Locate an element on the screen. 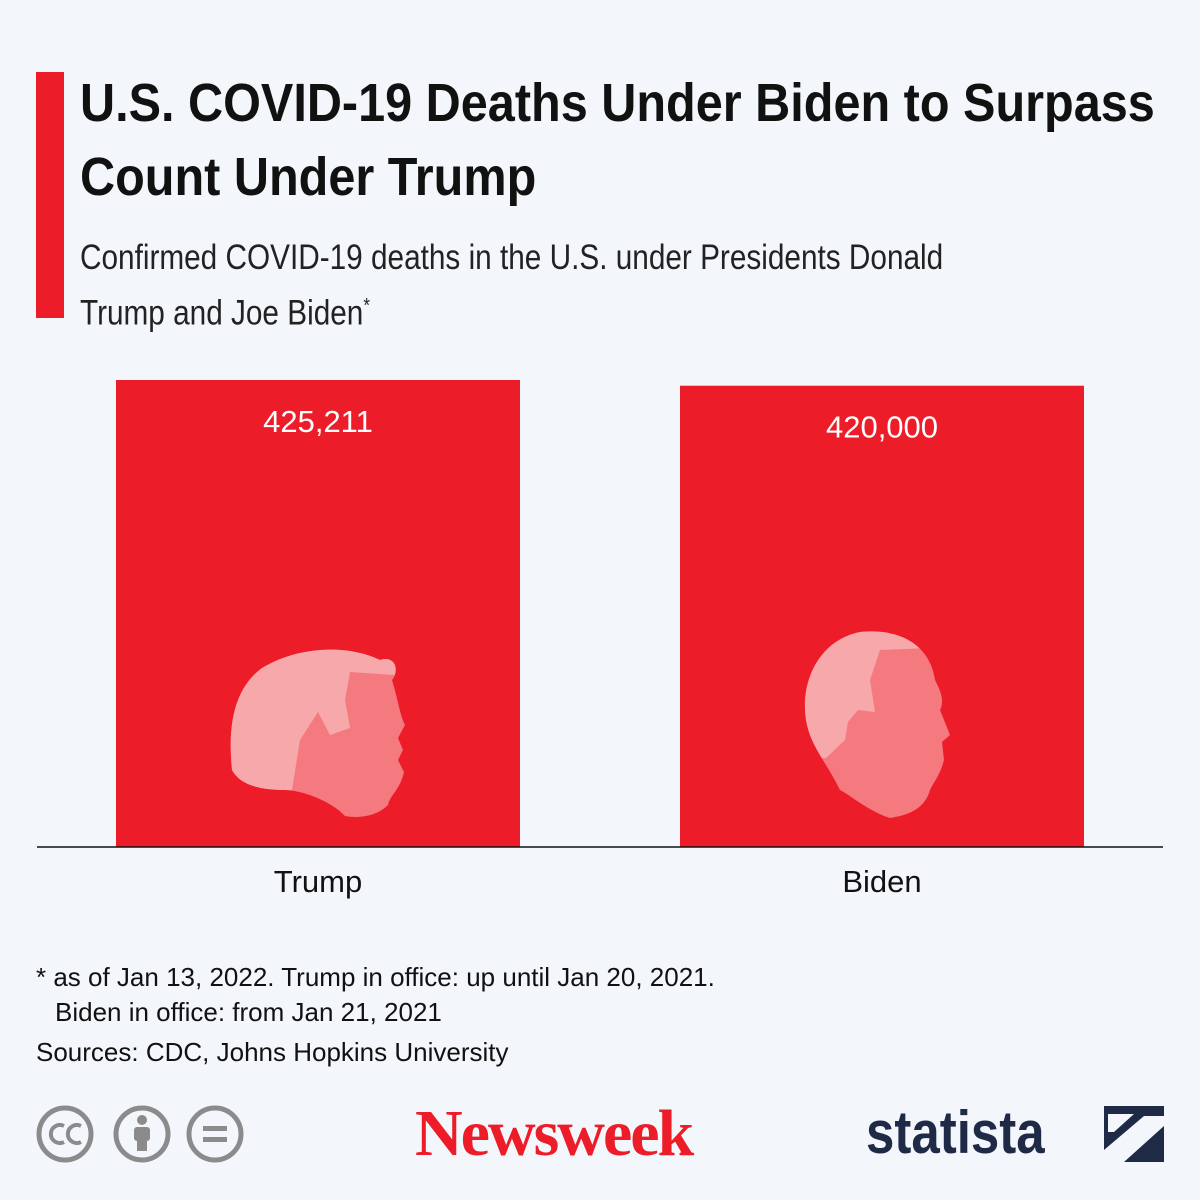 Image resolution: width=1200 pixels, height=1200 pixels. source: Sources: CDC, Johns Hopkins University is located at coordinates (272, 1052).